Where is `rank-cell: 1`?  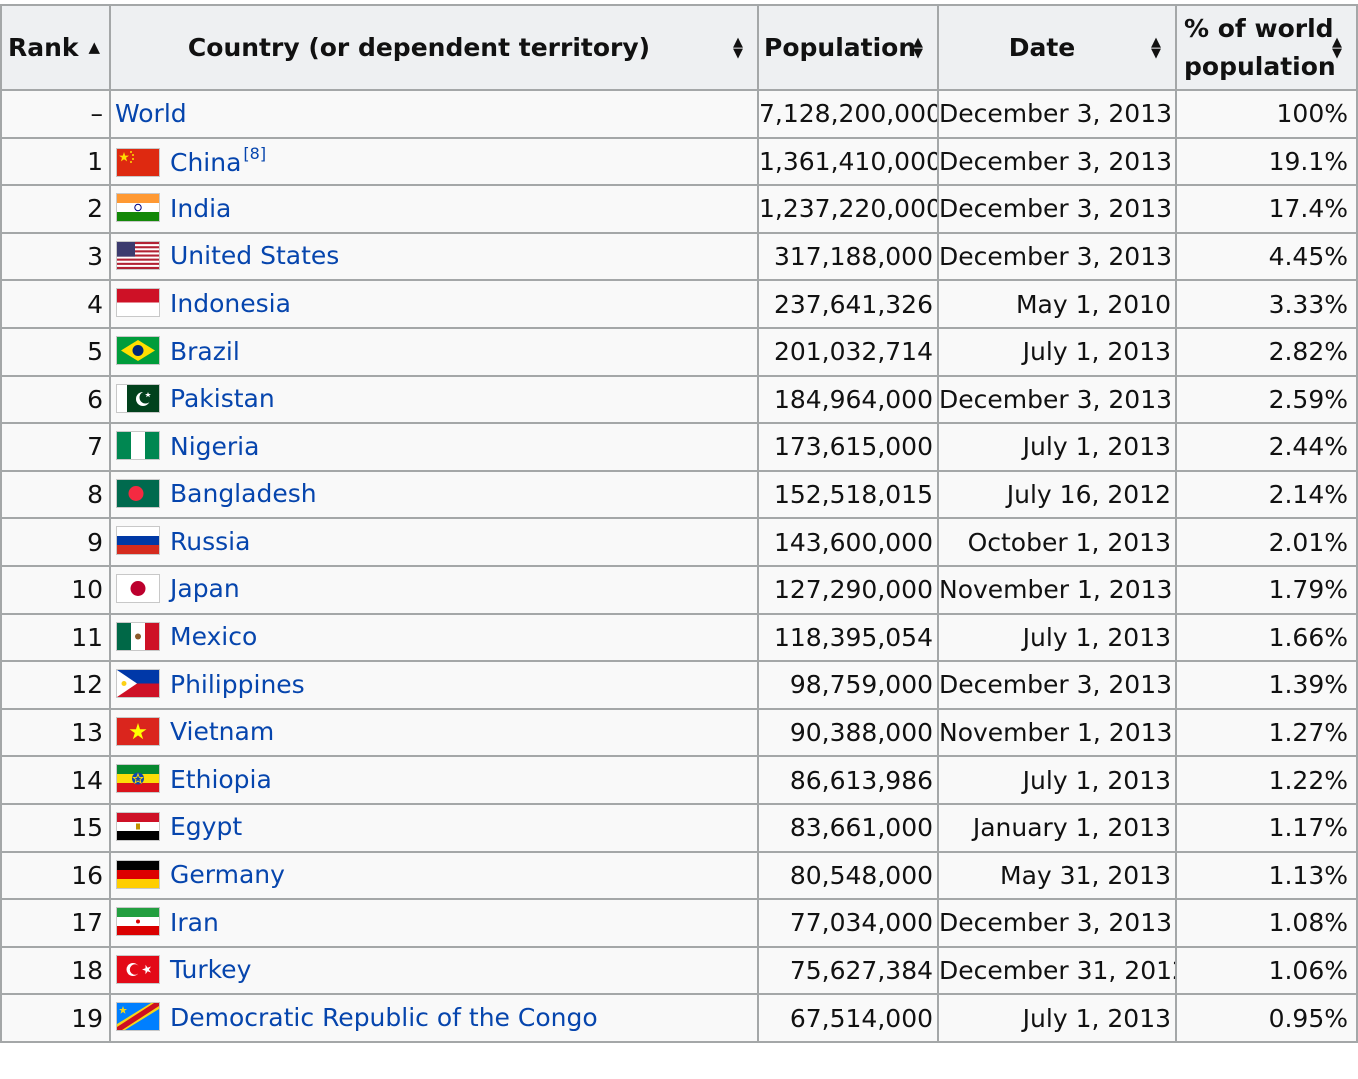
rank-cell: 1 is located at coordinates (55, 161).